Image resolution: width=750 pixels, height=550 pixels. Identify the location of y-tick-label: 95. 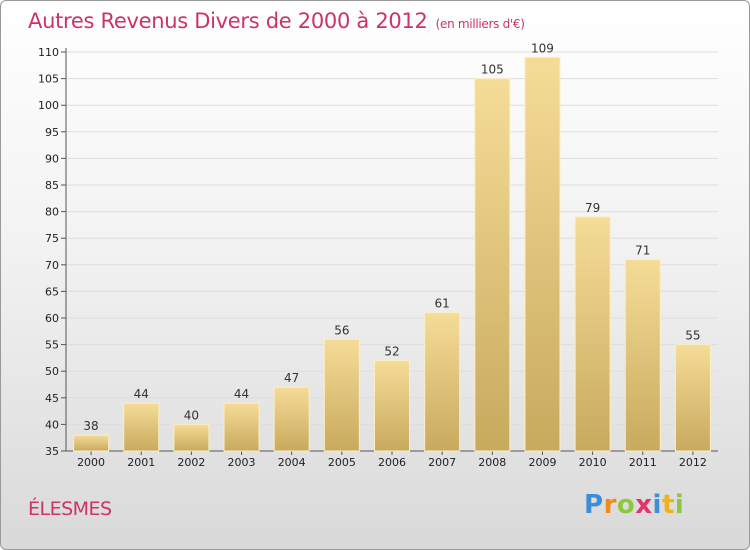
(52, 132).